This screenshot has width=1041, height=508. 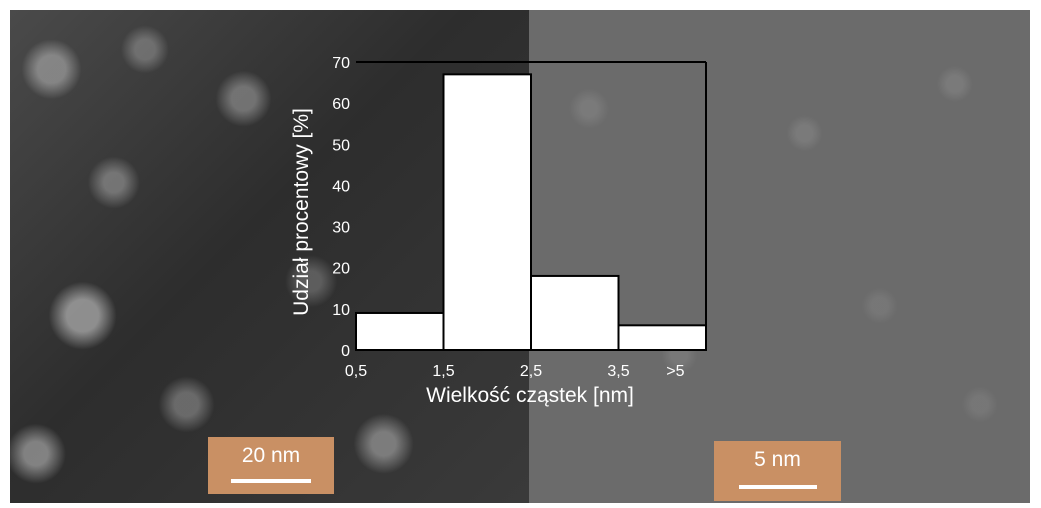 What do you see at coordinates (301, 212) in the screenshot?
I see `y-axis-title: Udział procentowy [%]` at bounding box center [301, 212].